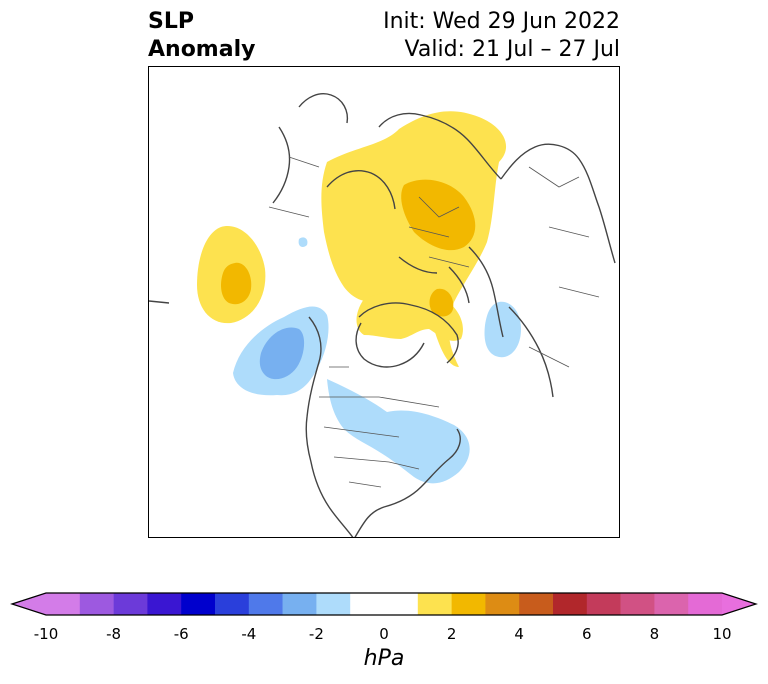 This screenshot has width=768, height=684. I want to click on colorbar-tick-label: -2, so click(316, 634).